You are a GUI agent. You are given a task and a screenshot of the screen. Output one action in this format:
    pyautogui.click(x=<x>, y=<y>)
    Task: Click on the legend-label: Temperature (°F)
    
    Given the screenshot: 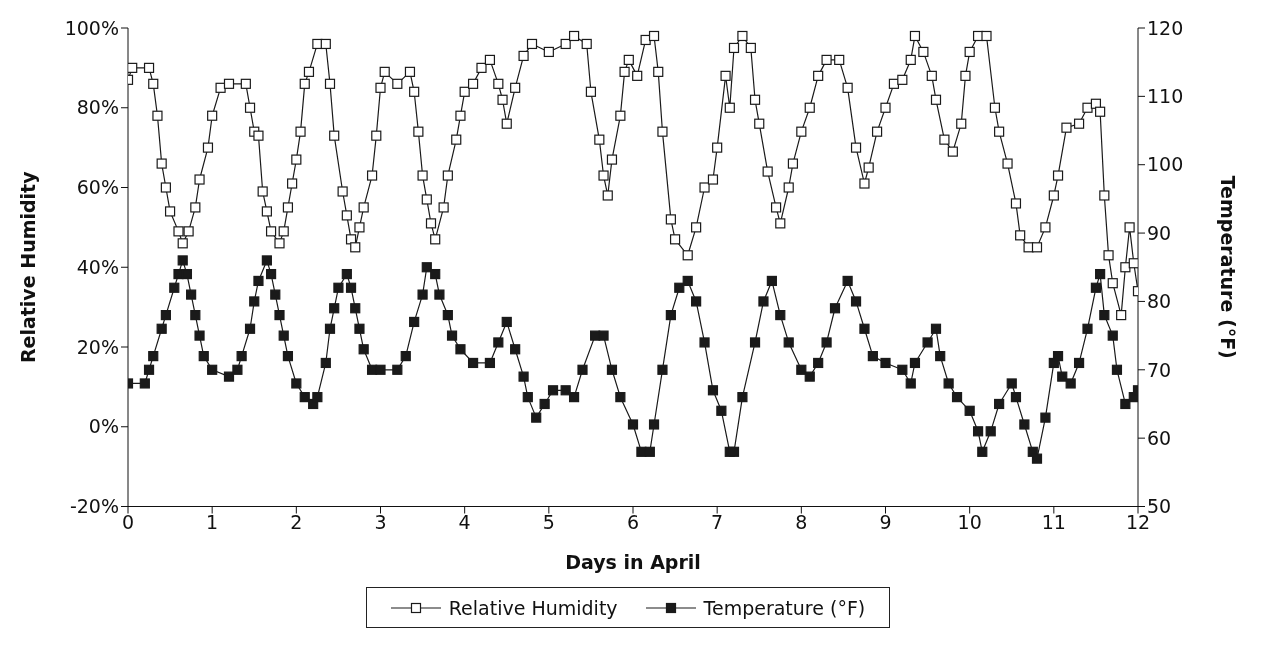 What is the action you would take?
    pyautogui.click(x=784, y=608)
    